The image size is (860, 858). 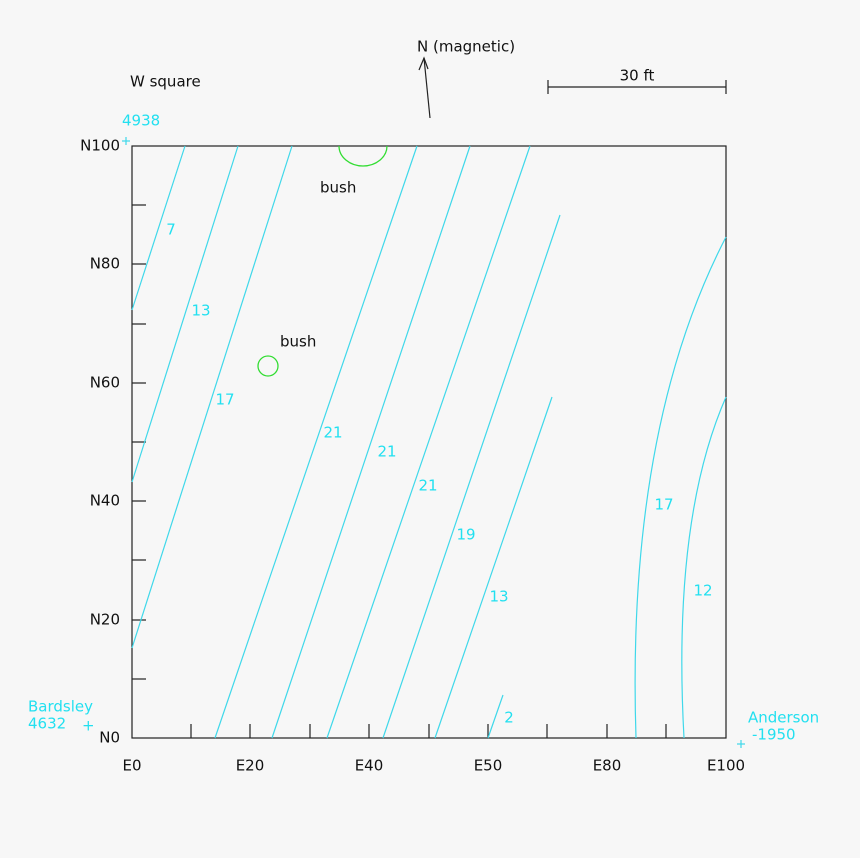 What do you see at coordinates (131, 766) in the screenshot?
I see `x-label: E0` at bounding box center [131, 766].